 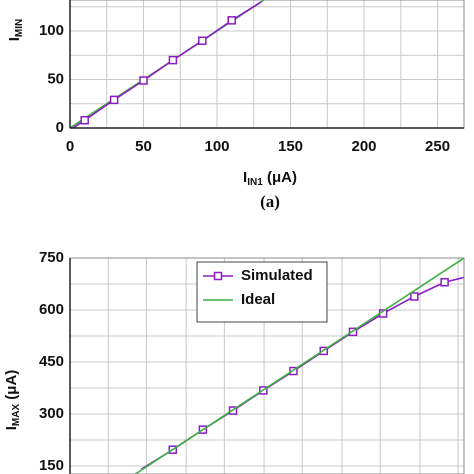 I want to click on x-tick-label: 50, so click(x=143, y=146).